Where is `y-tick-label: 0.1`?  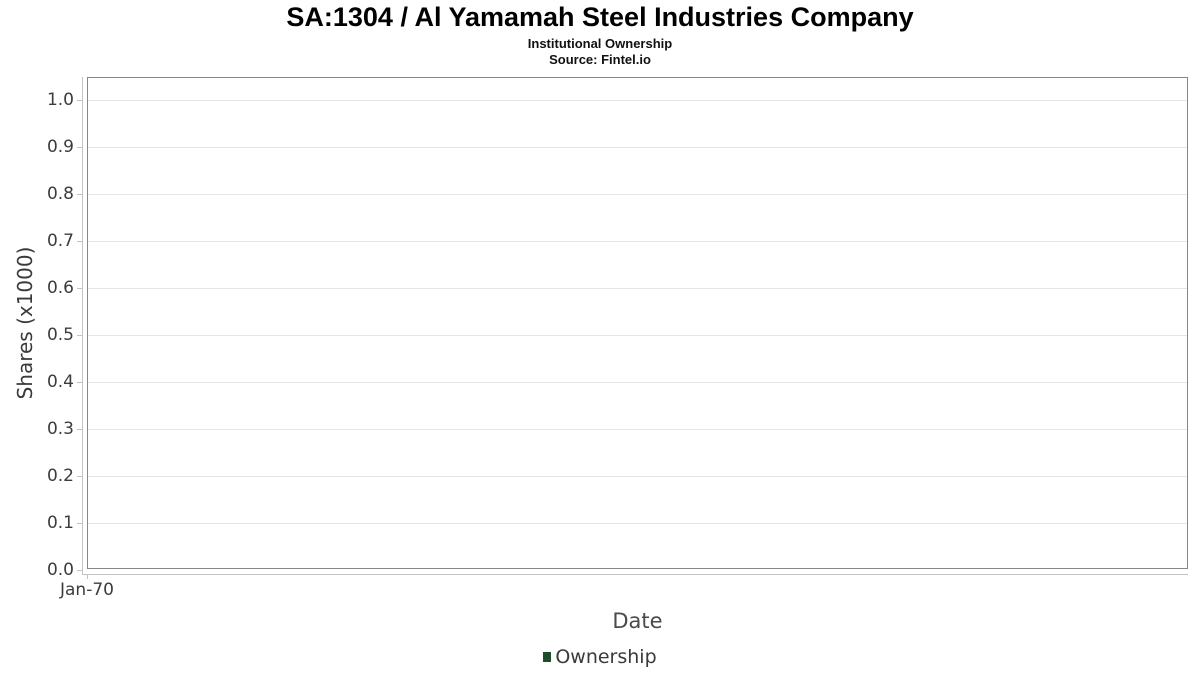
y-tick-label: 0.1 is located at coordinates (60, 523).